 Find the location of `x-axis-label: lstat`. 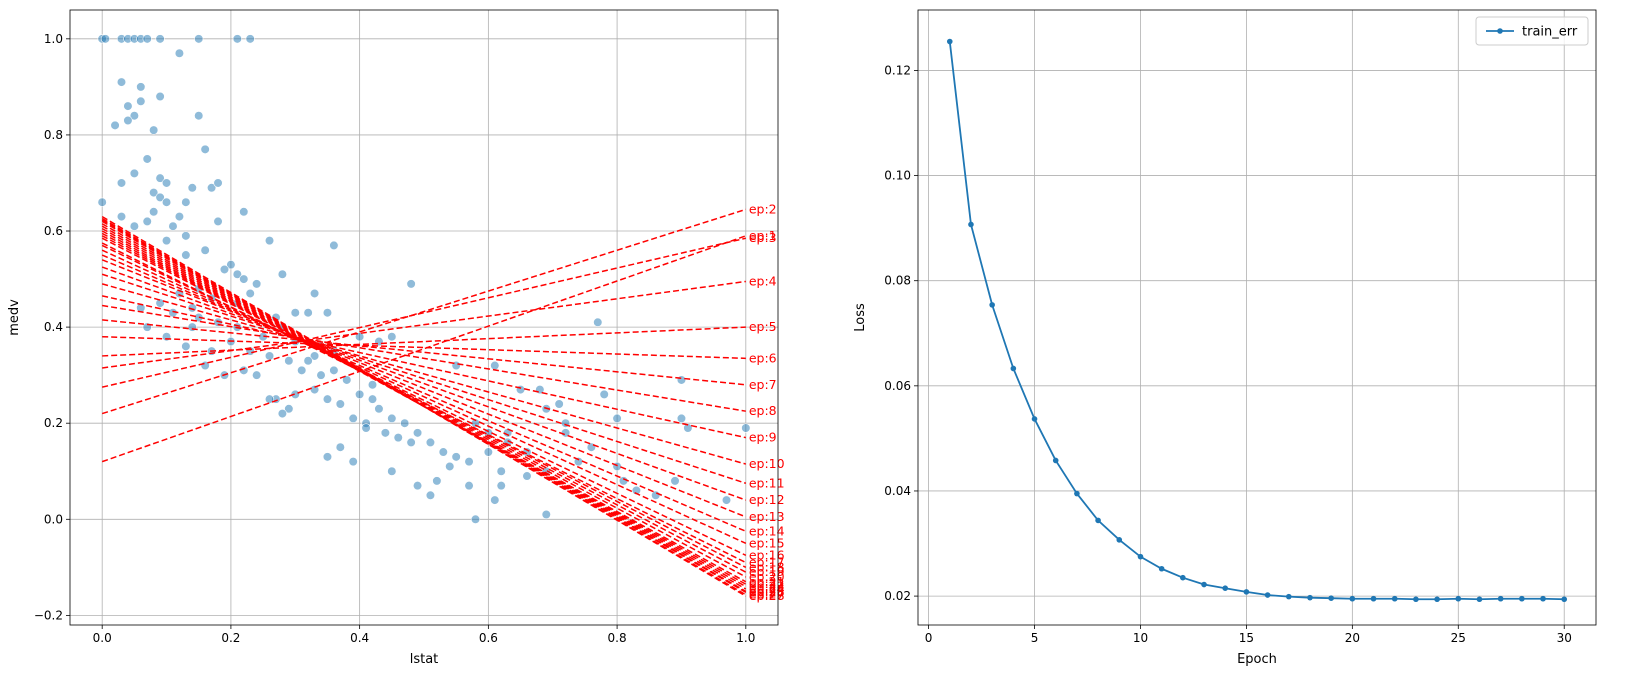

x-axis-label: lstat is located at coordinates (424, 659).